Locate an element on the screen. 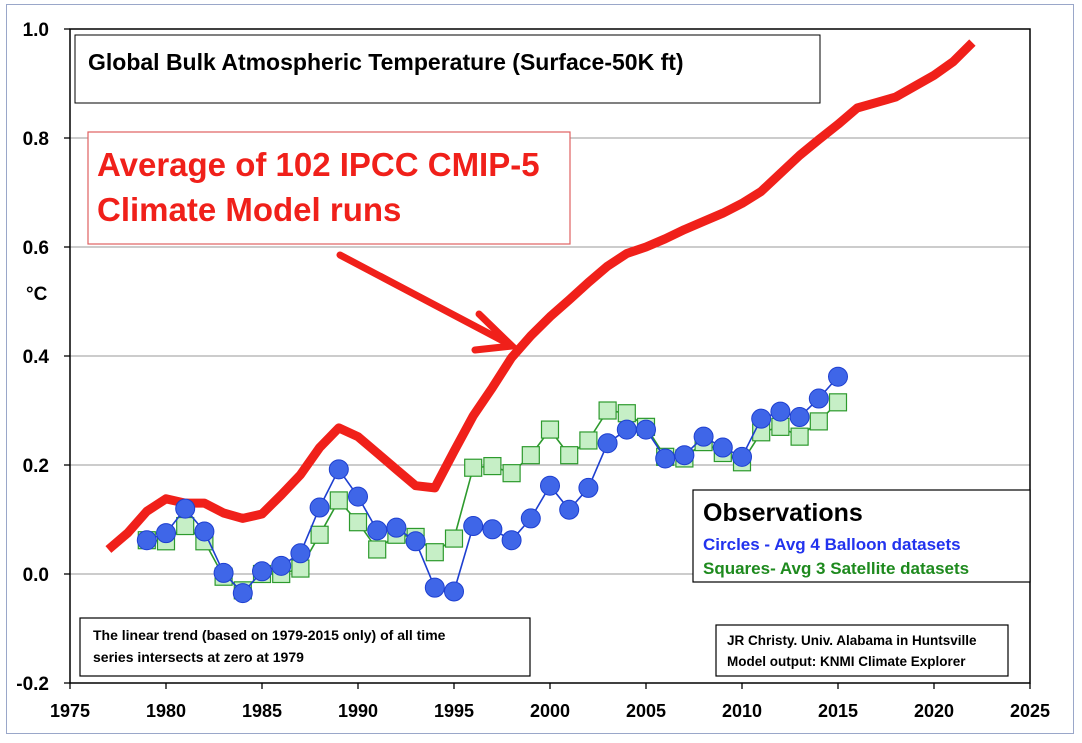 This screenshot has height=743, width=1082. credit-line-1: JR Christy. Univ. Alabama in Huntsville is located at coordinates (852, 640).